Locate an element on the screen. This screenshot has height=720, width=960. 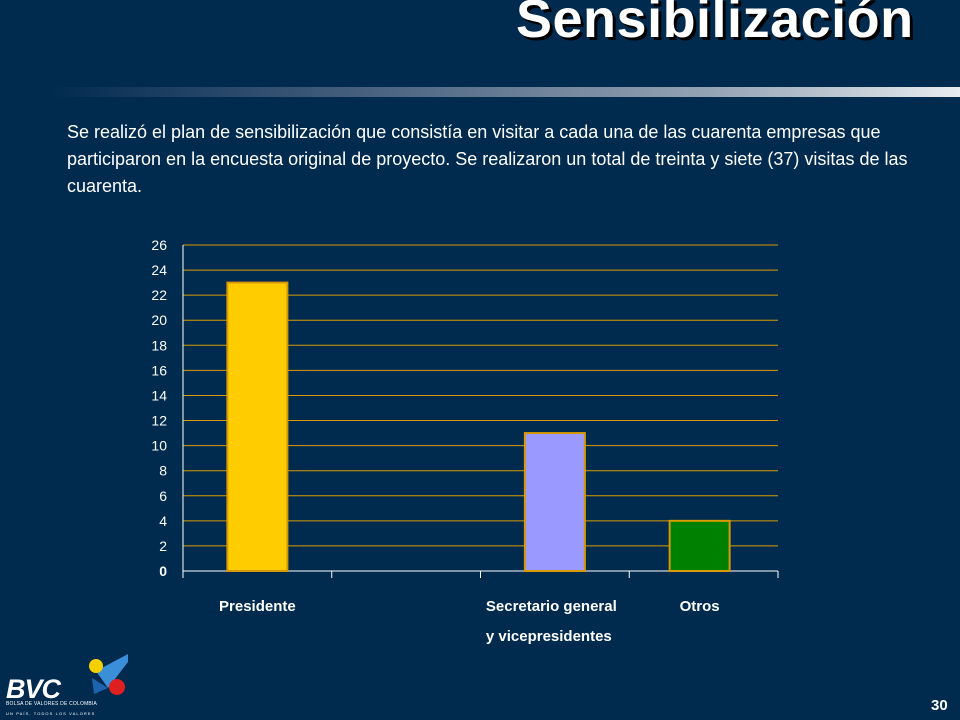
y-tick-label: 0 is located at coordinates (163, 571).